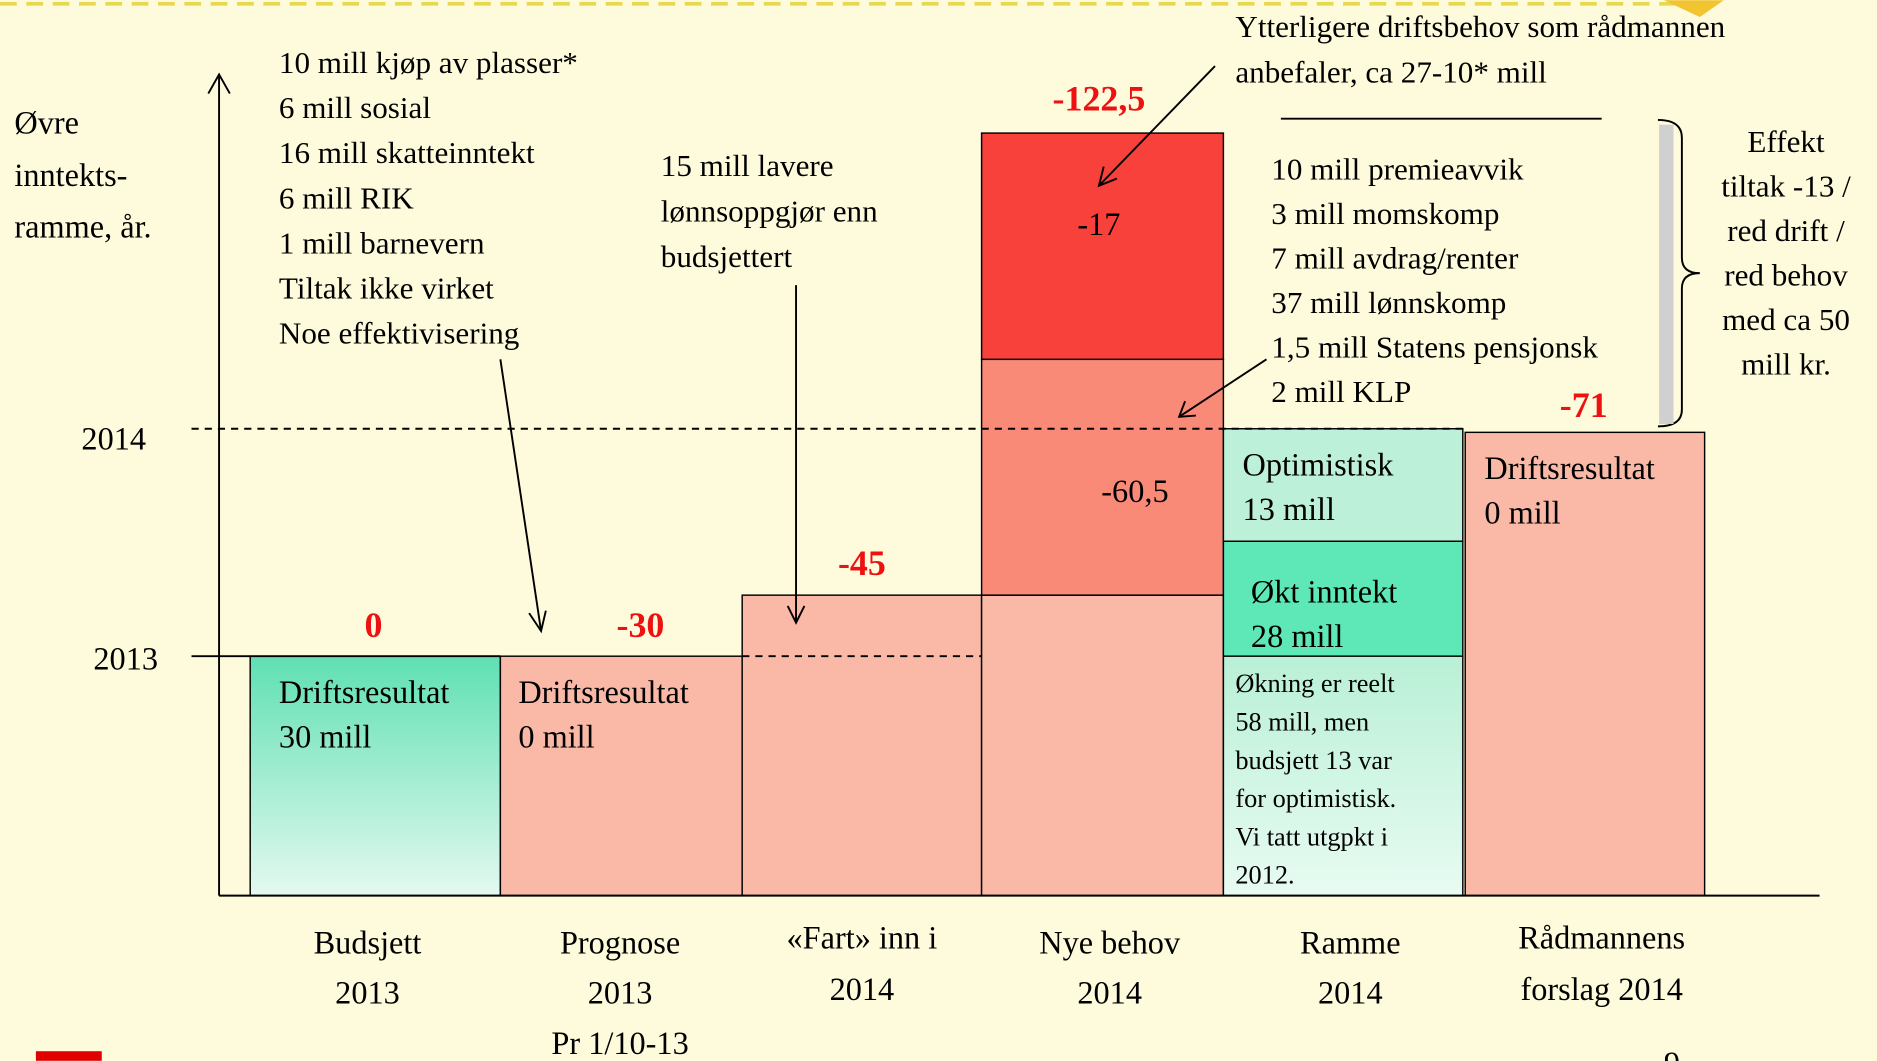 Image resolution: width=1877 pixels, height=1061 pixels. I want to click on box-text: Vi tatt utgpkt i, so click(1311, 836).